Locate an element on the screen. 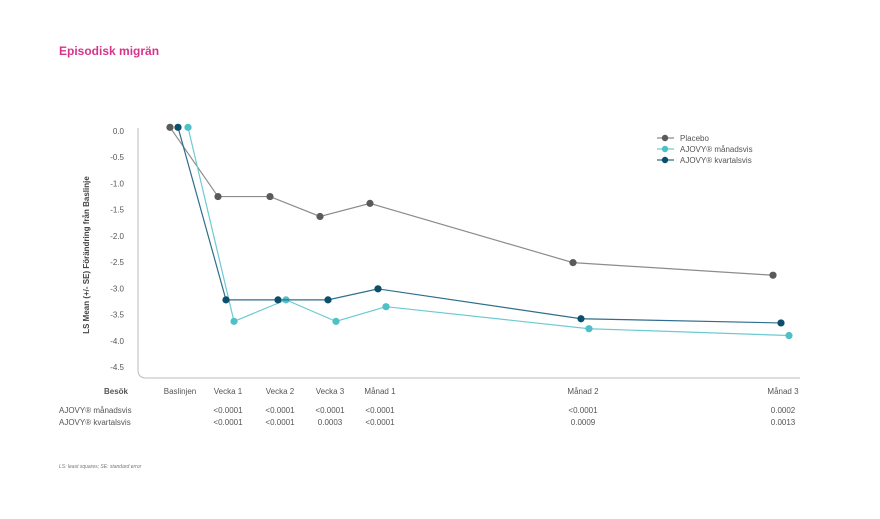 Image resolution: width=880 pixels, height=519 pixels. pvalue-cell: 0.0009 is located at coordinates (583, 422).